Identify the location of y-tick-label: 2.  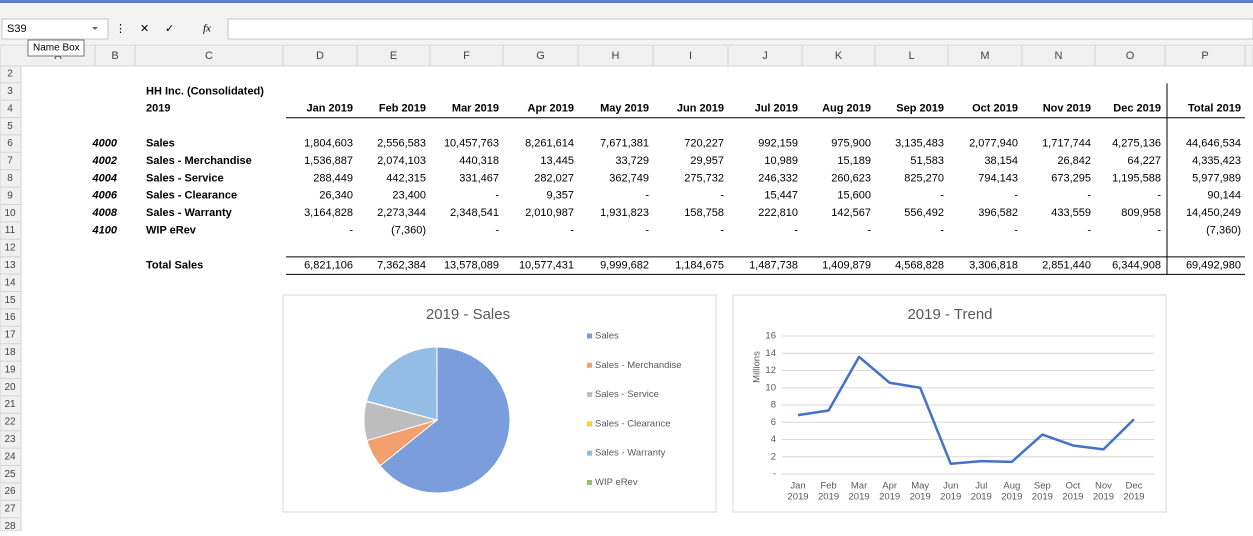
(773, 456).